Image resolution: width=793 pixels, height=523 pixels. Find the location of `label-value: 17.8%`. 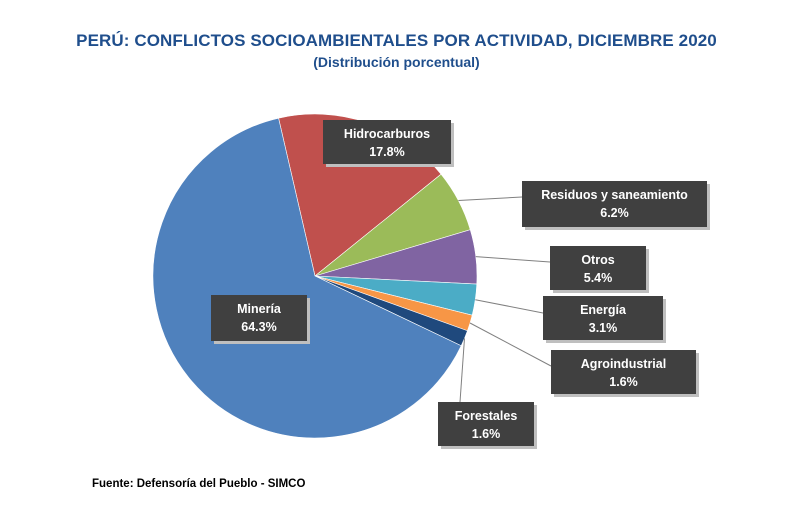

label-value: 17.8% is located at coordinates (386, 152).